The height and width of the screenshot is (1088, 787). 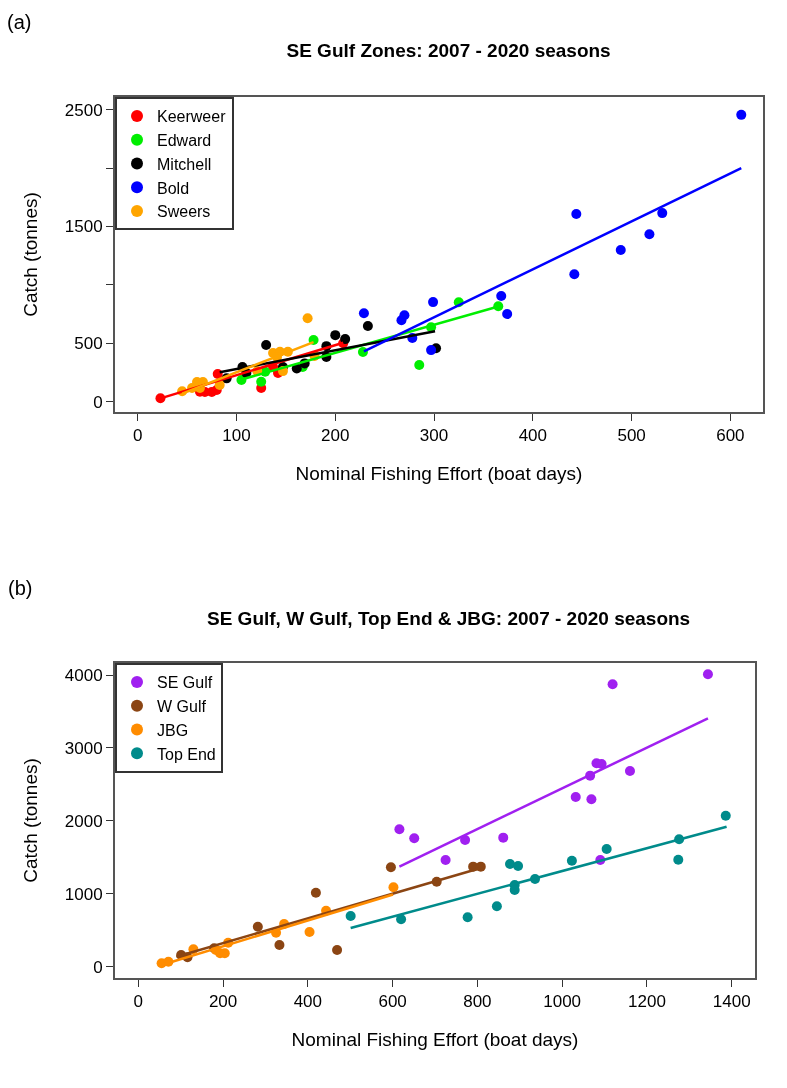 I want to click on text: (b), so click(x=20, y=588).